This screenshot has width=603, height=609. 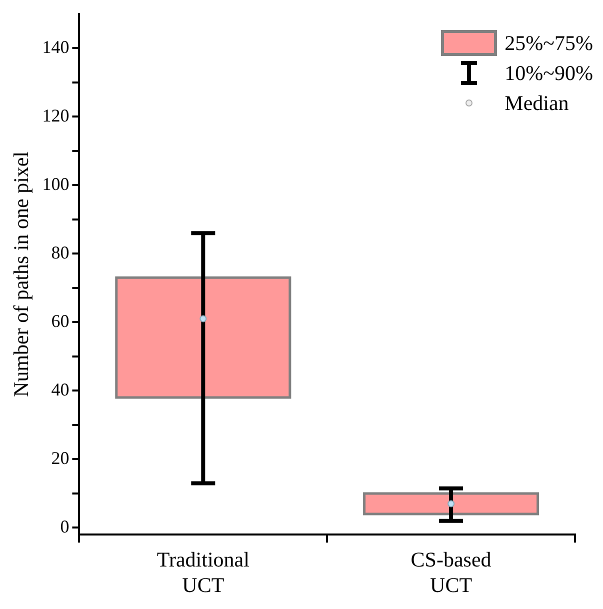 What do you see at coordinates (60, 389) in the screenshot?
I see `y-tick-label: 40` at bounding box center [60, 389].